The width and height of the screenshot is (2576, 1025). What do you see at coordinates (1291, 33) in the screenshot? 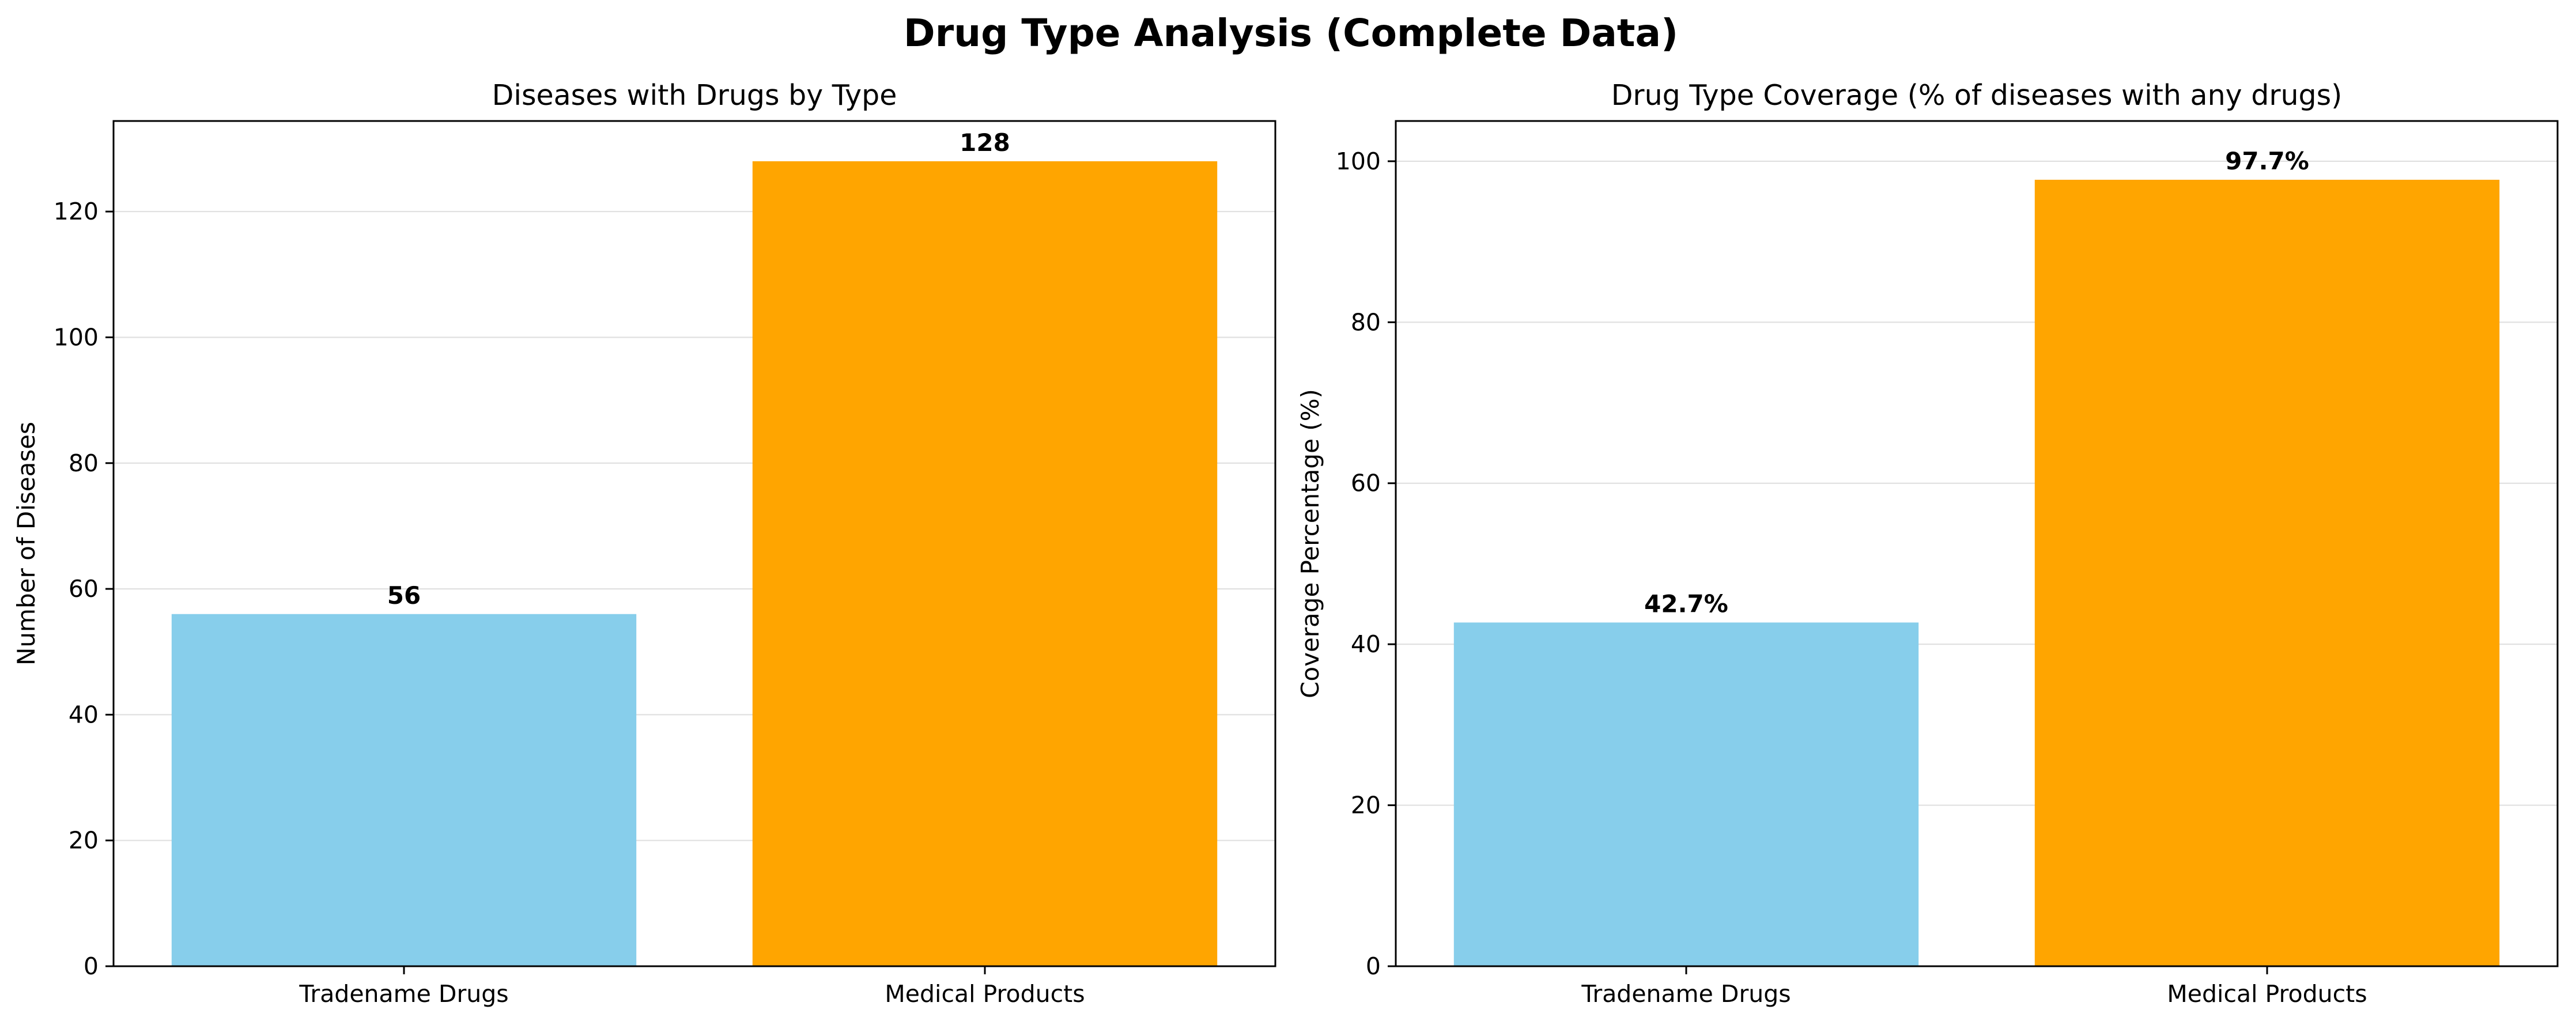
I see `figure-title: Drug Type Analysis (Complete Data)` at bounding box center [1291, 33].